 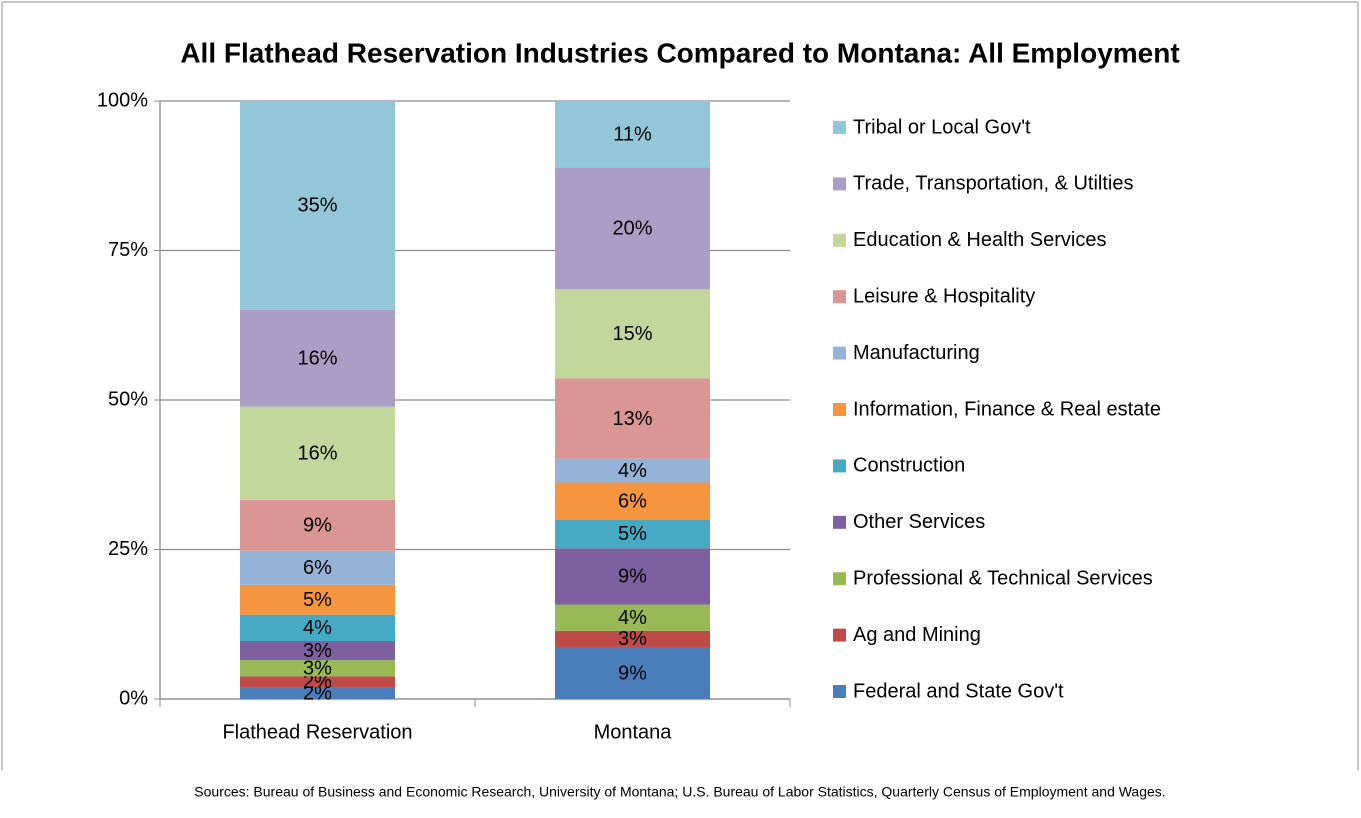 I want to click on data-label: 13%, so click(x=632, y=419).